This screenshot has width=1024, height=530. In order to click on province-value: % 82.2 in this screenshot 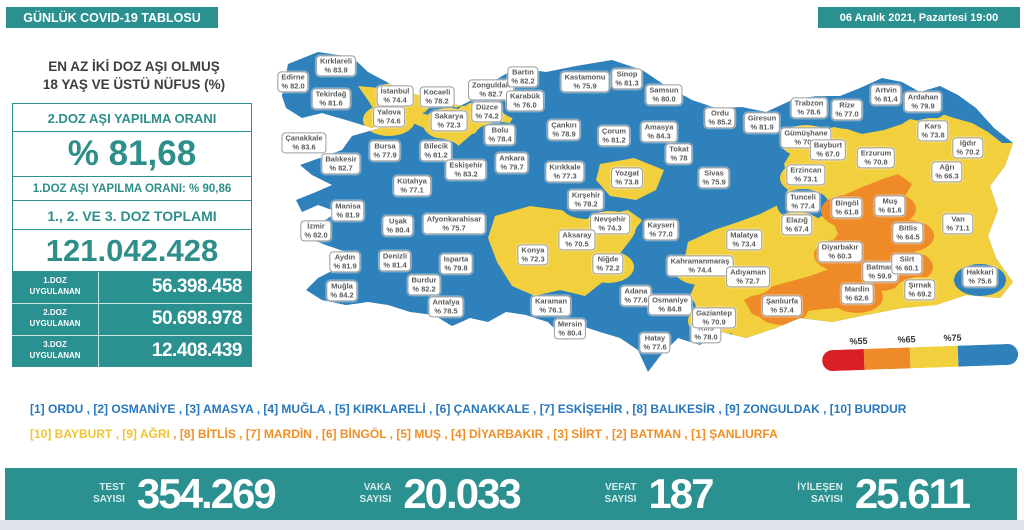, I will do `click(523, 80)`.